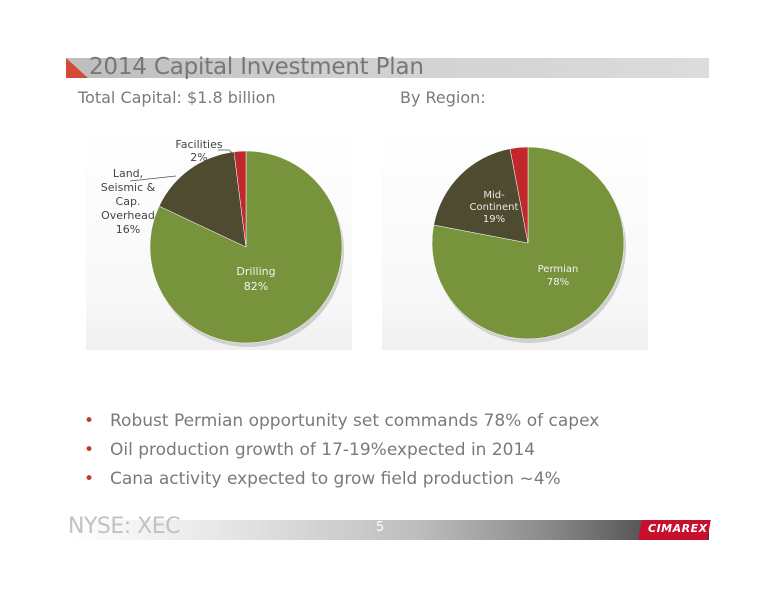 The image size is (776, 600). What do you see at coordinates (481, 196) in the screenshot?
I see `region-pie-slice-mid-continent` at bounding box center [481, 196].